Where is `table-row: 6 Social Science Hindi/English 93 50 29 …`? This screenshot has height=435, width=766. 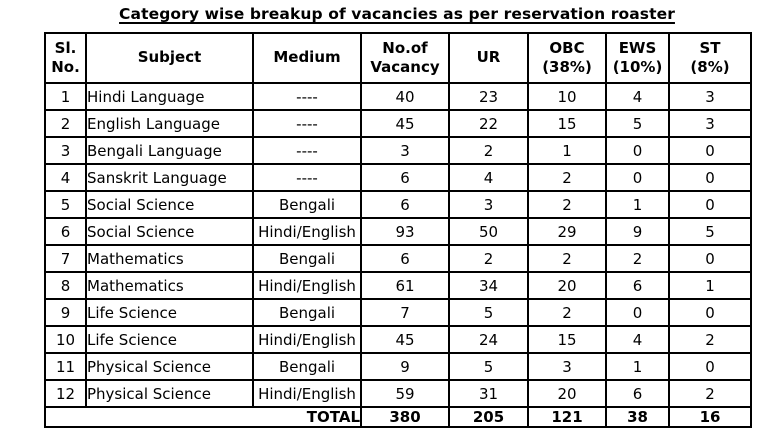 table-row: 6 Social Science Hindi/English 93 50 29 … is located at coordinates (398, 231).